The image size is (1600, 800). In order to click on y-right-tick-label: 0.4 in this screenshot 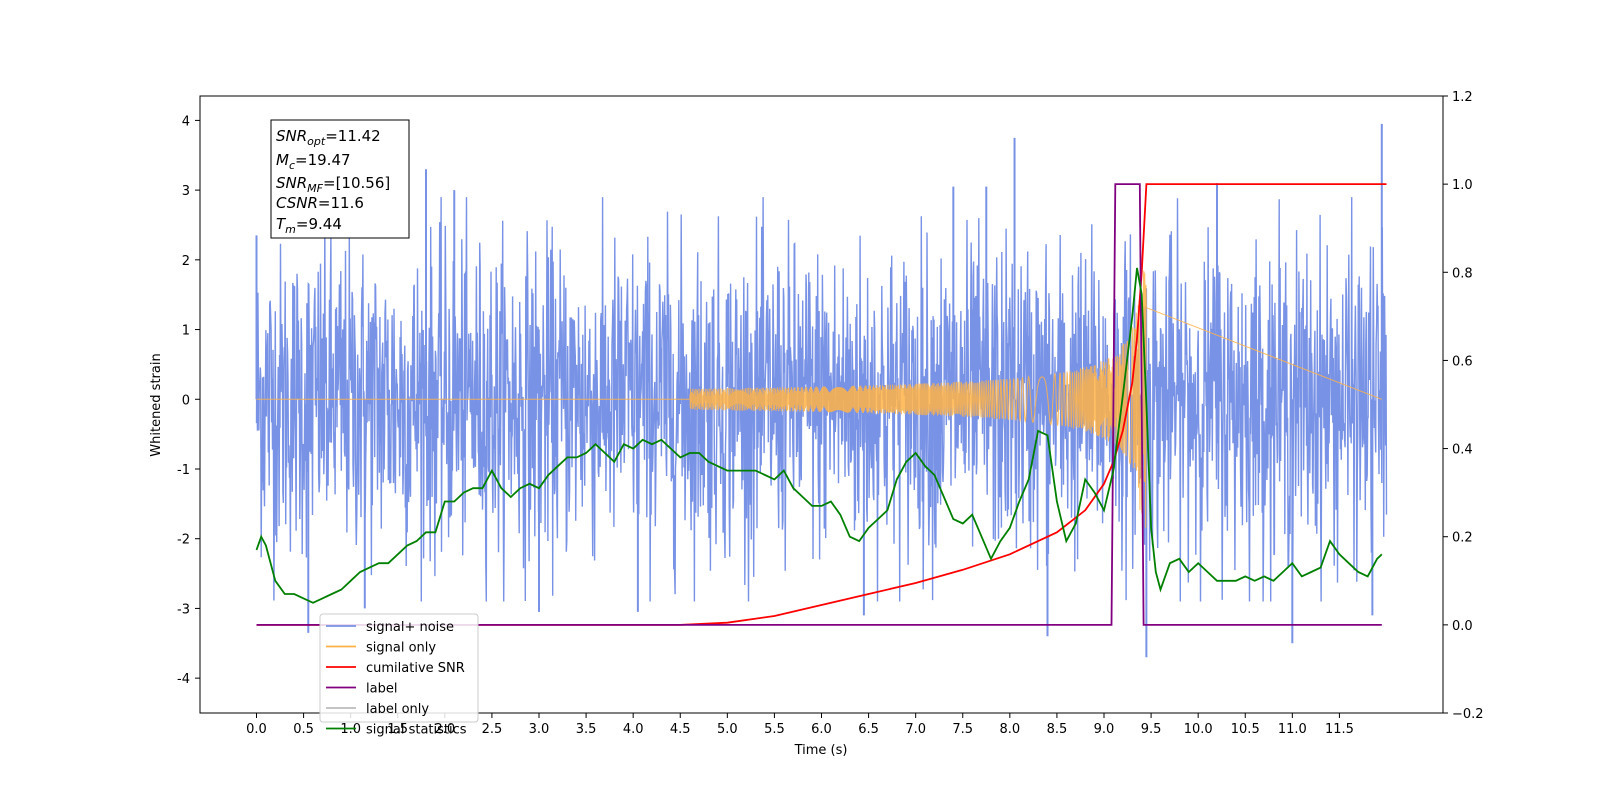, I will do `click(1462, 450)`.